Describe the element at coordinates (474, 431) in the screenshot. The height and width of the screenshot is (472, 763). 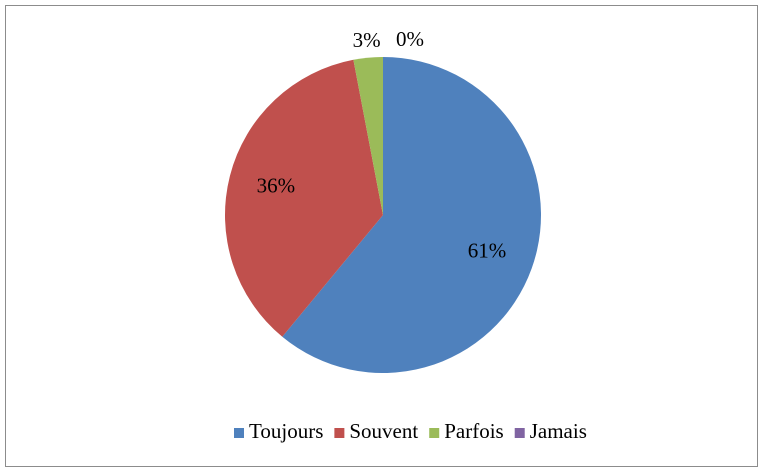
I see `legend-label: Parfois` at that location.